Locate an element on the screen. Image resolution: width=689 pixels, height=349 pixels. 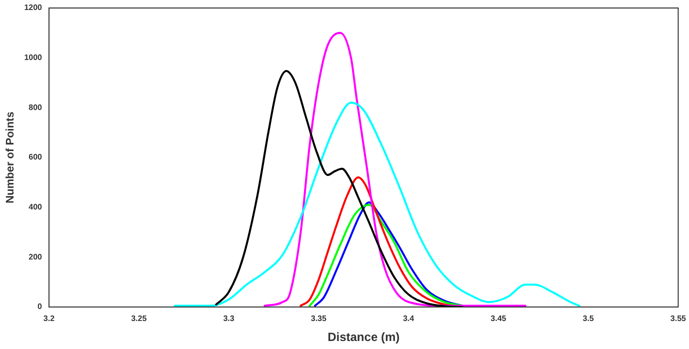
x-axis-title: Distance (m) is located at coordinates (364, 337).